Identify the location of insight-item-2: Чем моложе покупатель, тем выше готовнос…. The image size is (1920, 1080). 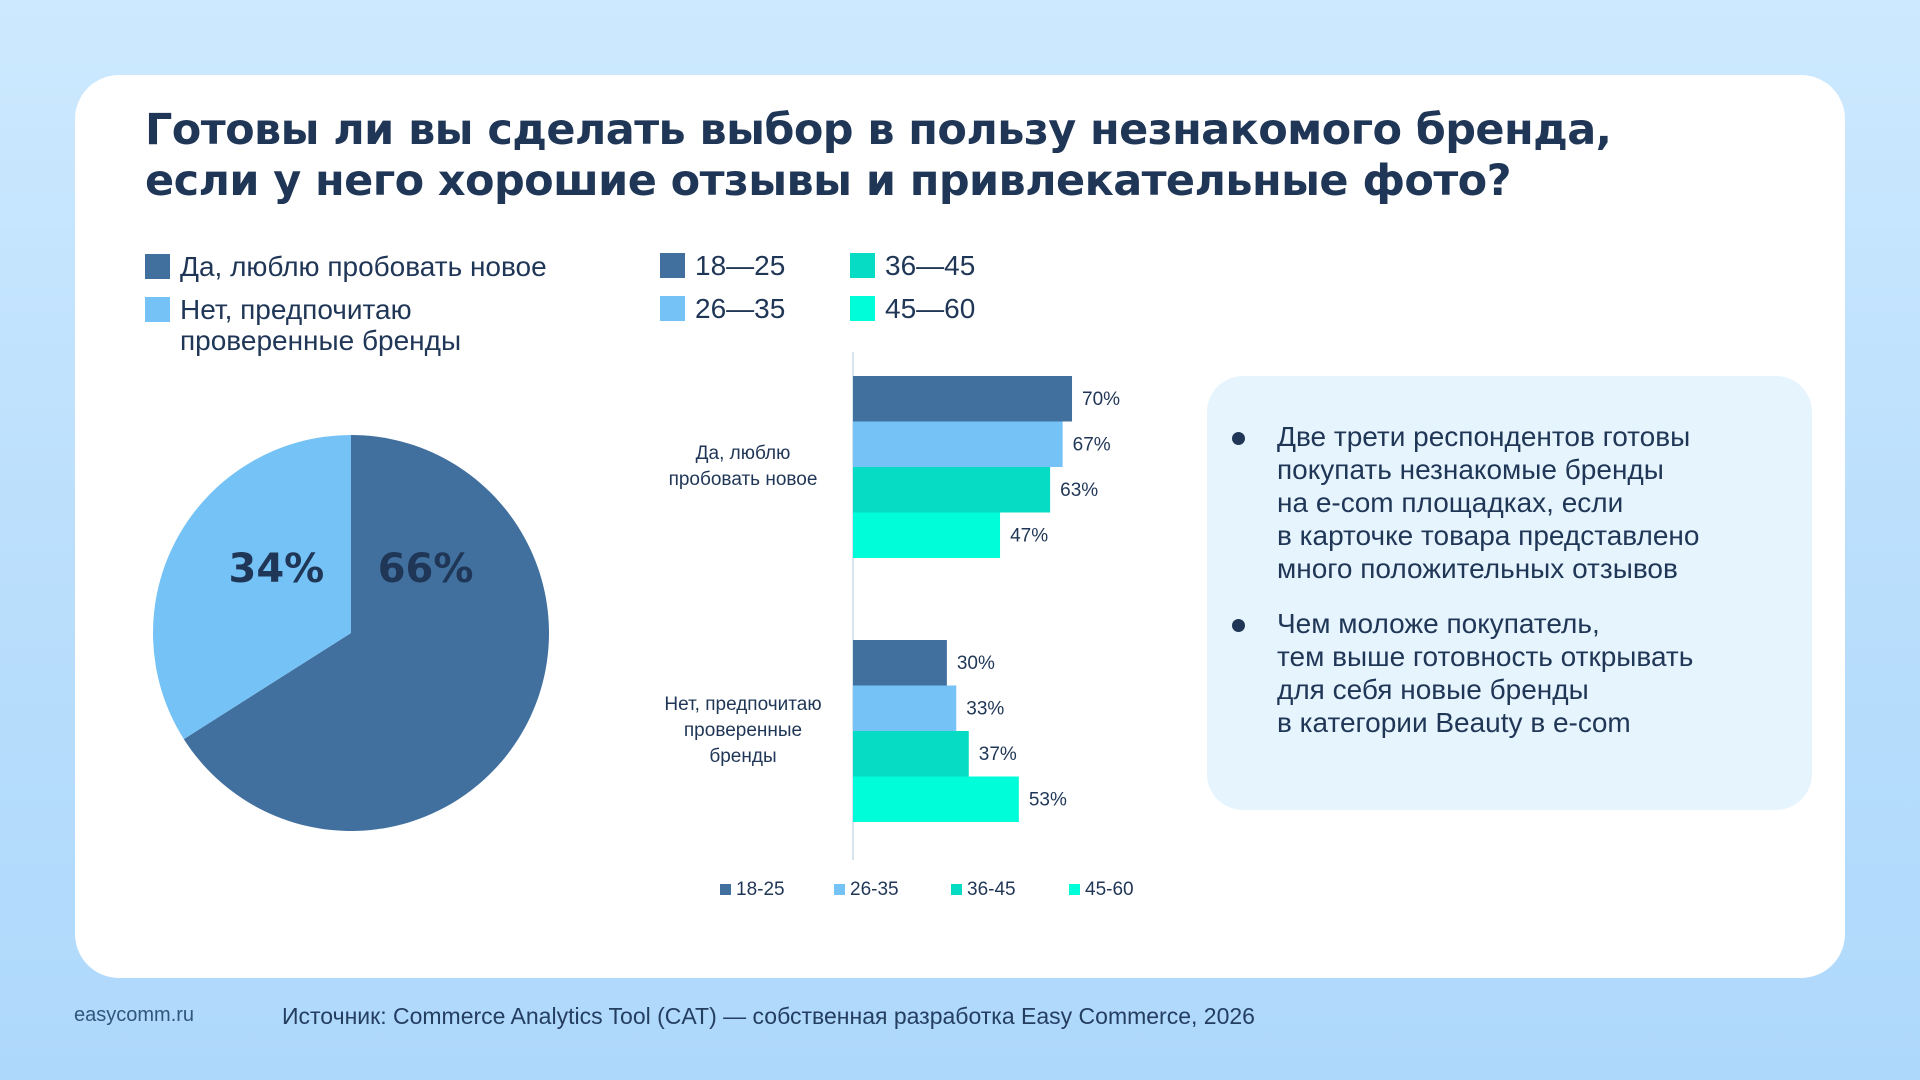
(1512, 673).